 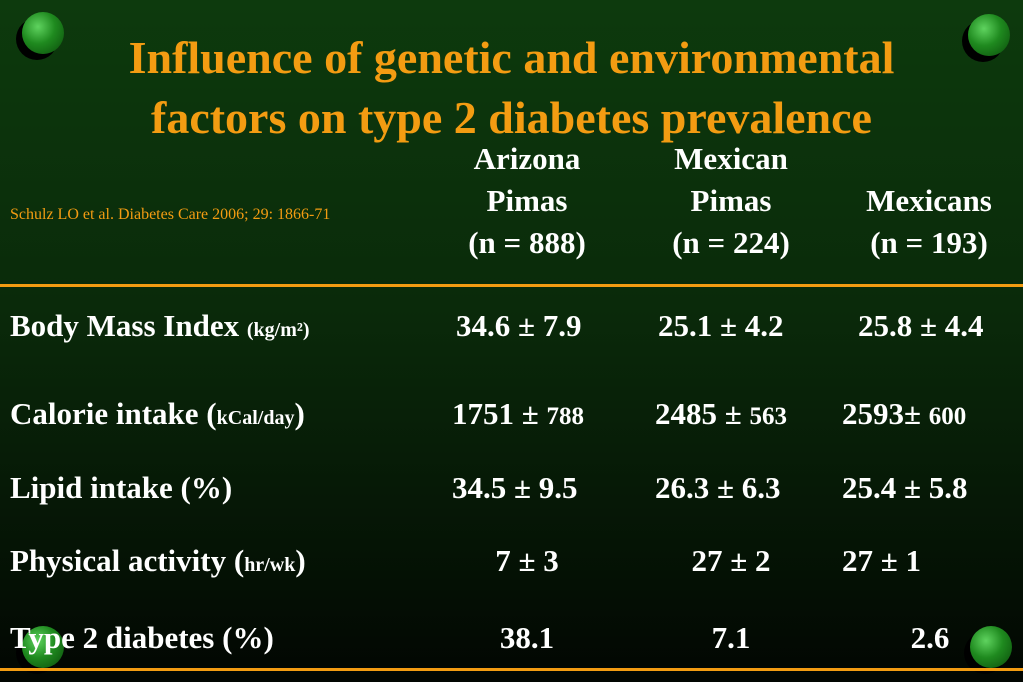 I want to click on row-label-unit: hr/wk, so click(x=270, y=565).